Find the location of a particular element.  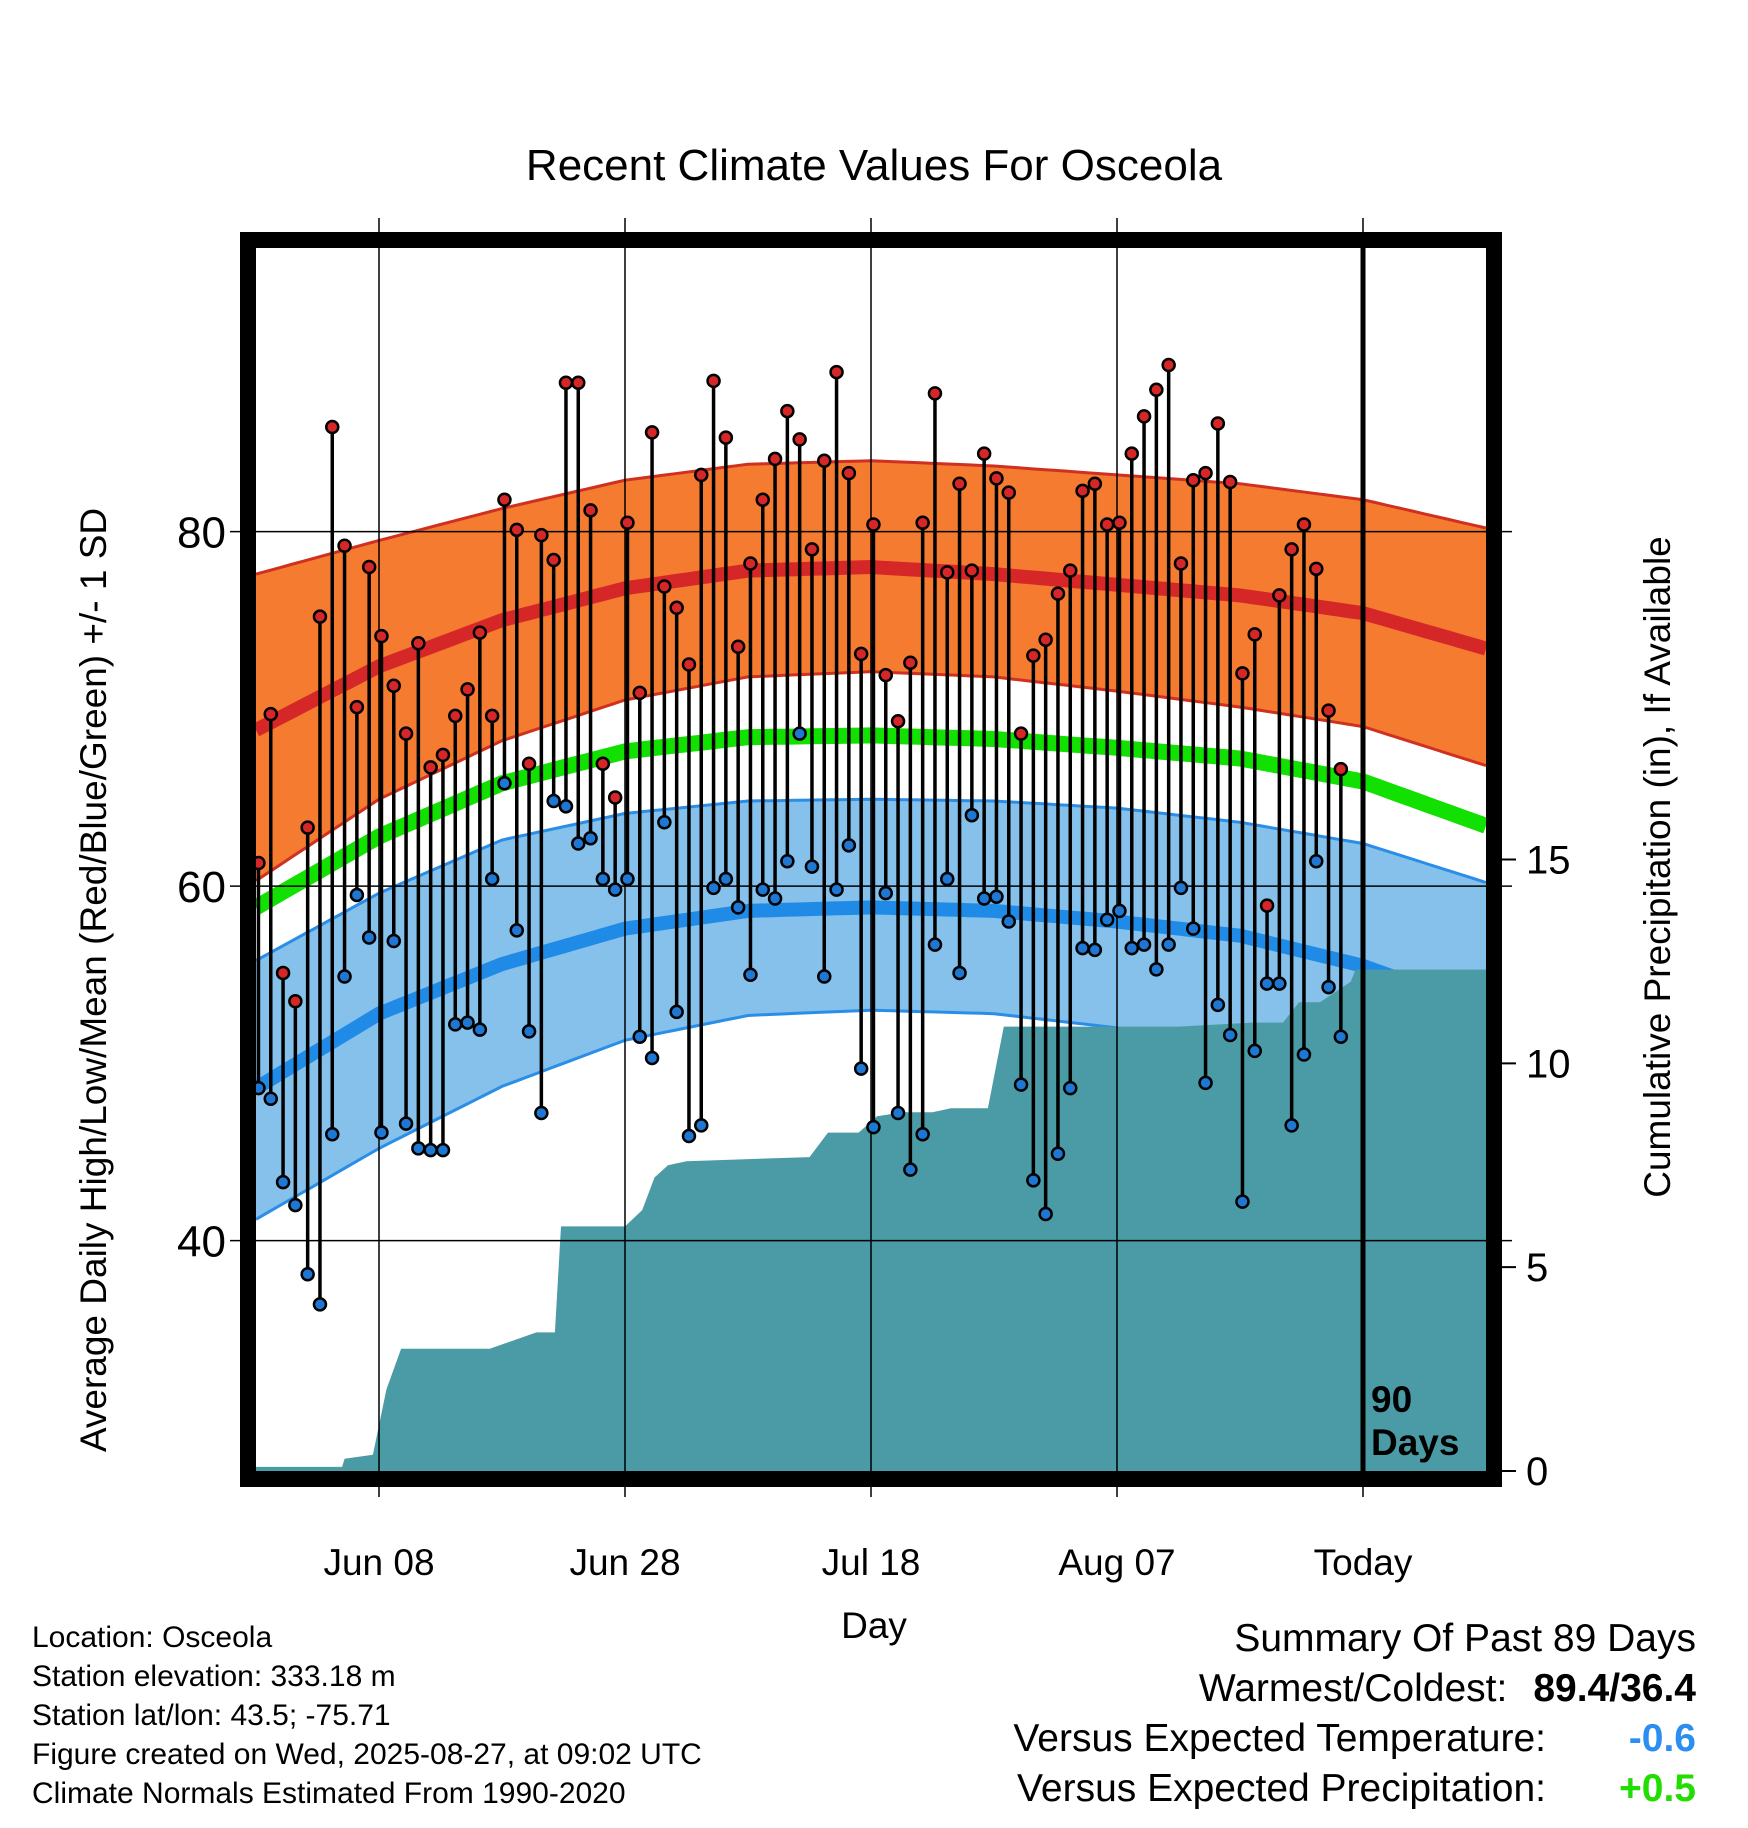

x-tick-label: Today is located at coordinates (1363, 1562).